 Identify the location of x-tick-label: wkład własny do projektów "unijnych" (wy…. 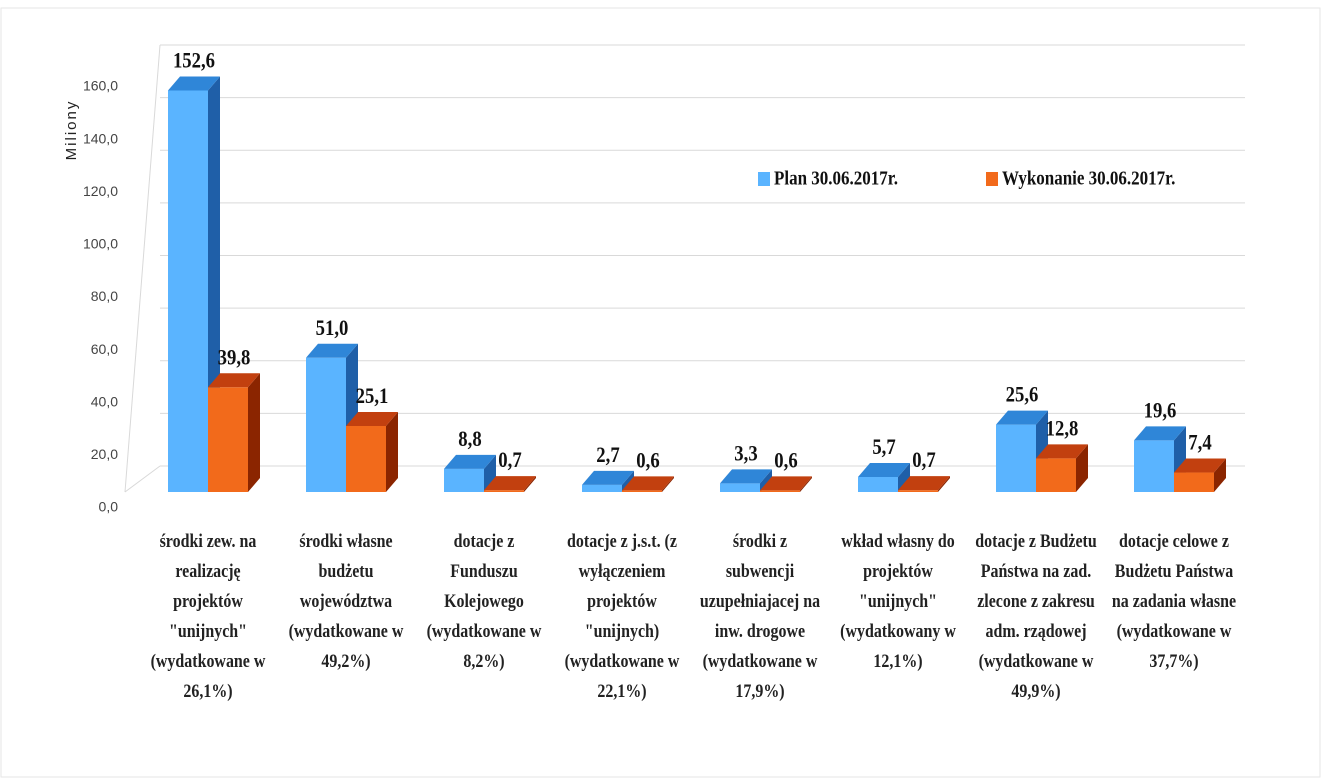
(898, 601).